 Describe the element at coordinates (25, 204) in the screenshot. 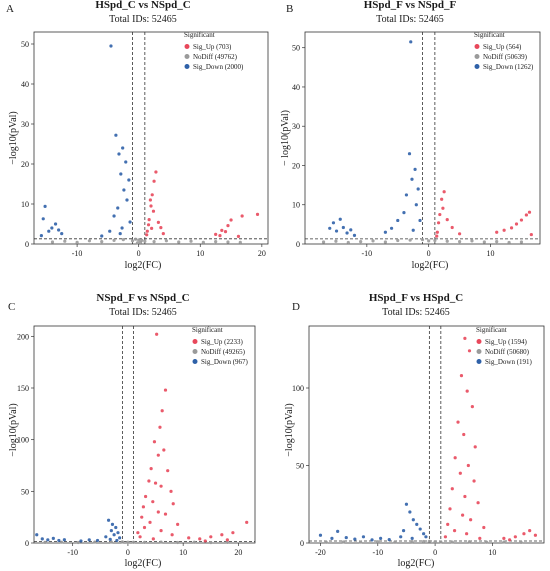

I see `y-tick-label: 10` at that location.